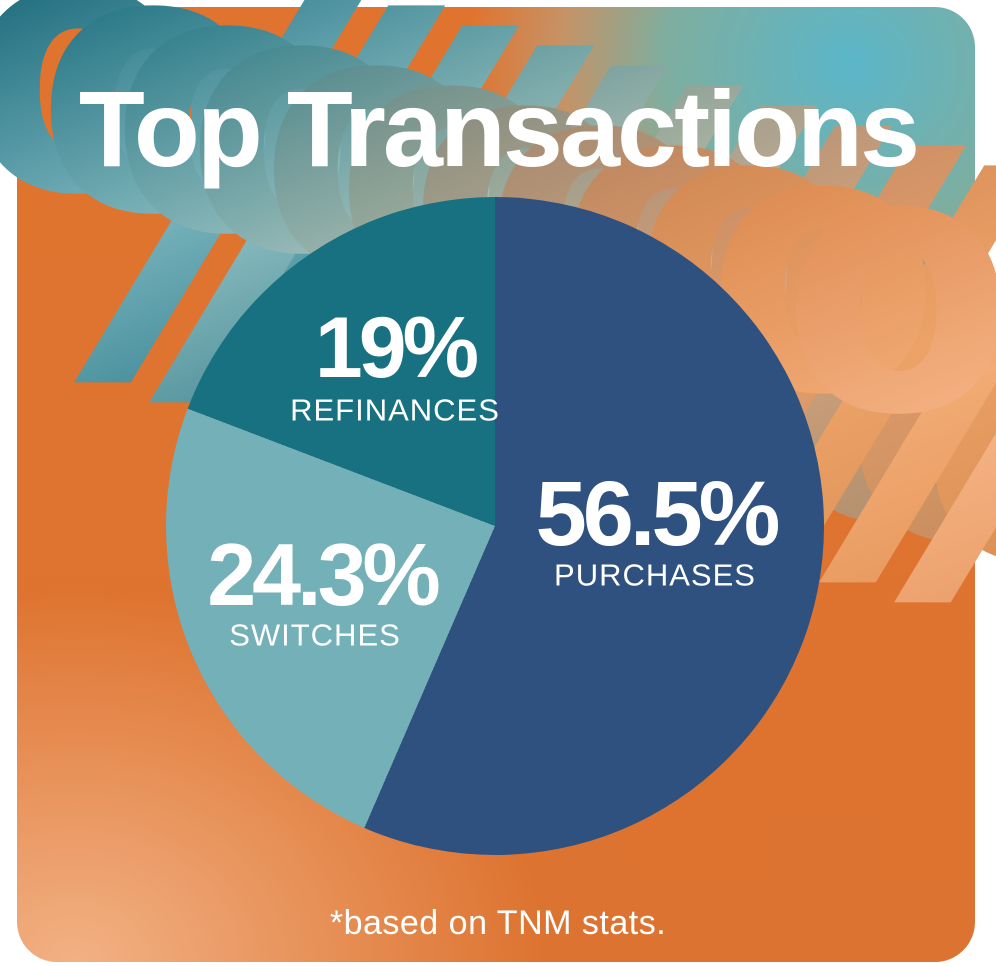  Describe the element at coordinates (395, 410) in the screenshot. I see `slice-label-refinances: REFINANCES` at that location.